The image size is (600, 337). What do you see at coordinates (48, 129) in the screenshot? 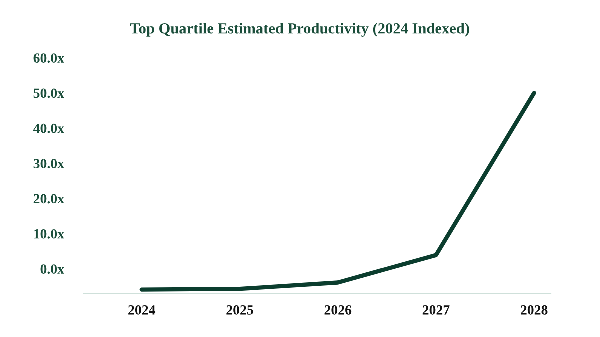
I see `y-tick-label: 40.0x` at bounding box center [48, 129].